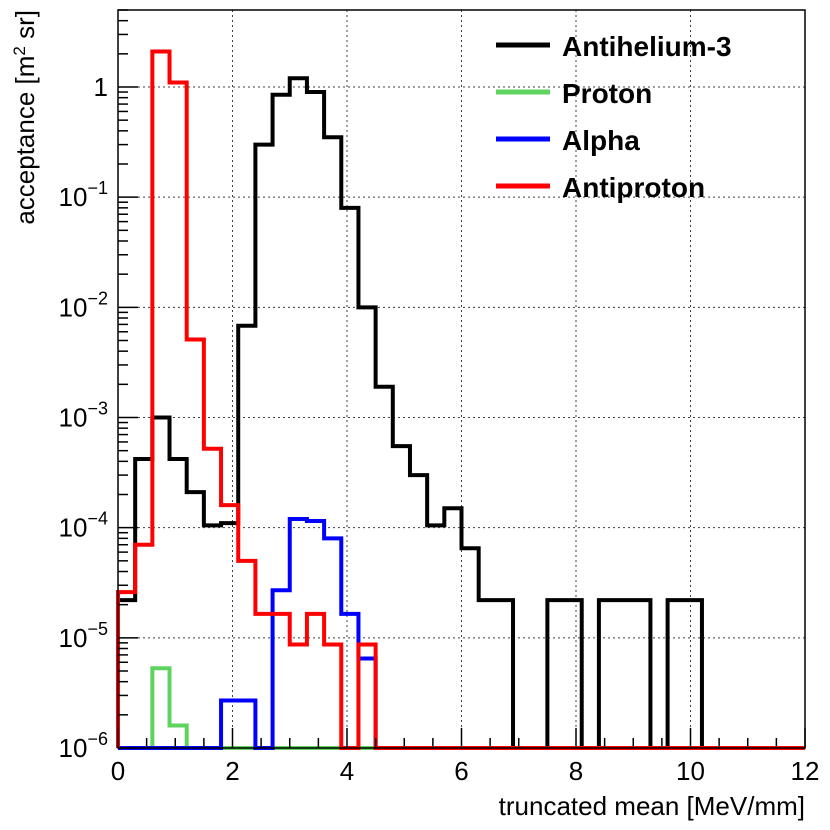 Image resolution: width=830 pixels, height=830 pixels. What do you see at coordinates (633, 187) in the screenshot?
I see `legend-label: Antiproton` at bounding box center [633, 187].